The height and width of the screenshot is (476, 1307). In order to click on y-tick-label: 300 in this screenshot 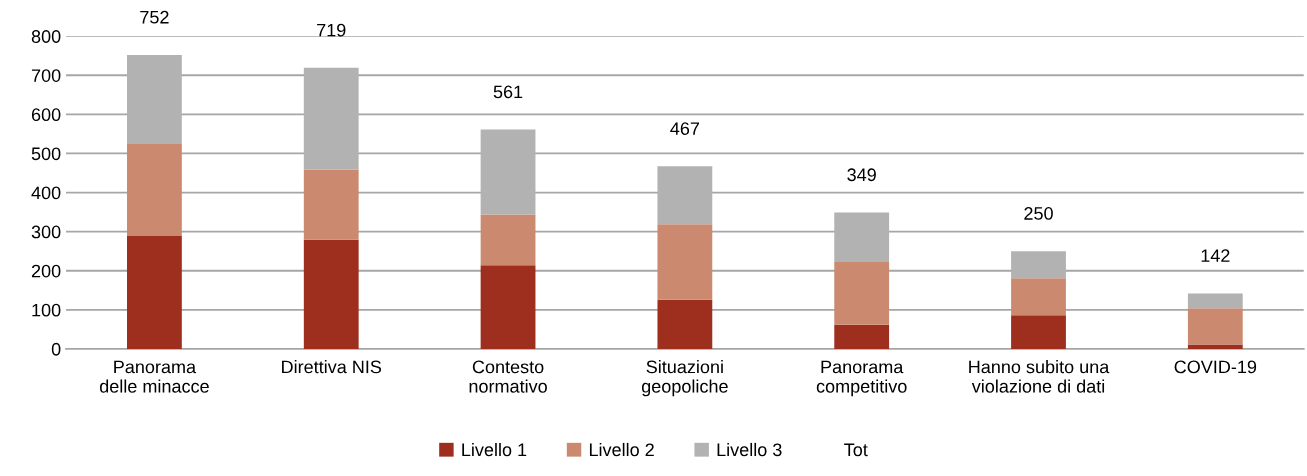, I will do `click(46, 232)`.